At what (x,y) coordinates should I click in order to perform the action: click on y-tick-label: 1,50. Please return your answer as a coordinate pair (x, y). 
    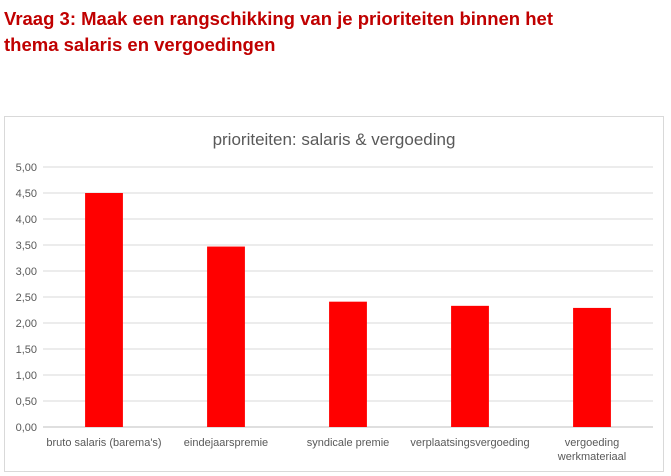
    Looking at the image, I should click on (26, 350).